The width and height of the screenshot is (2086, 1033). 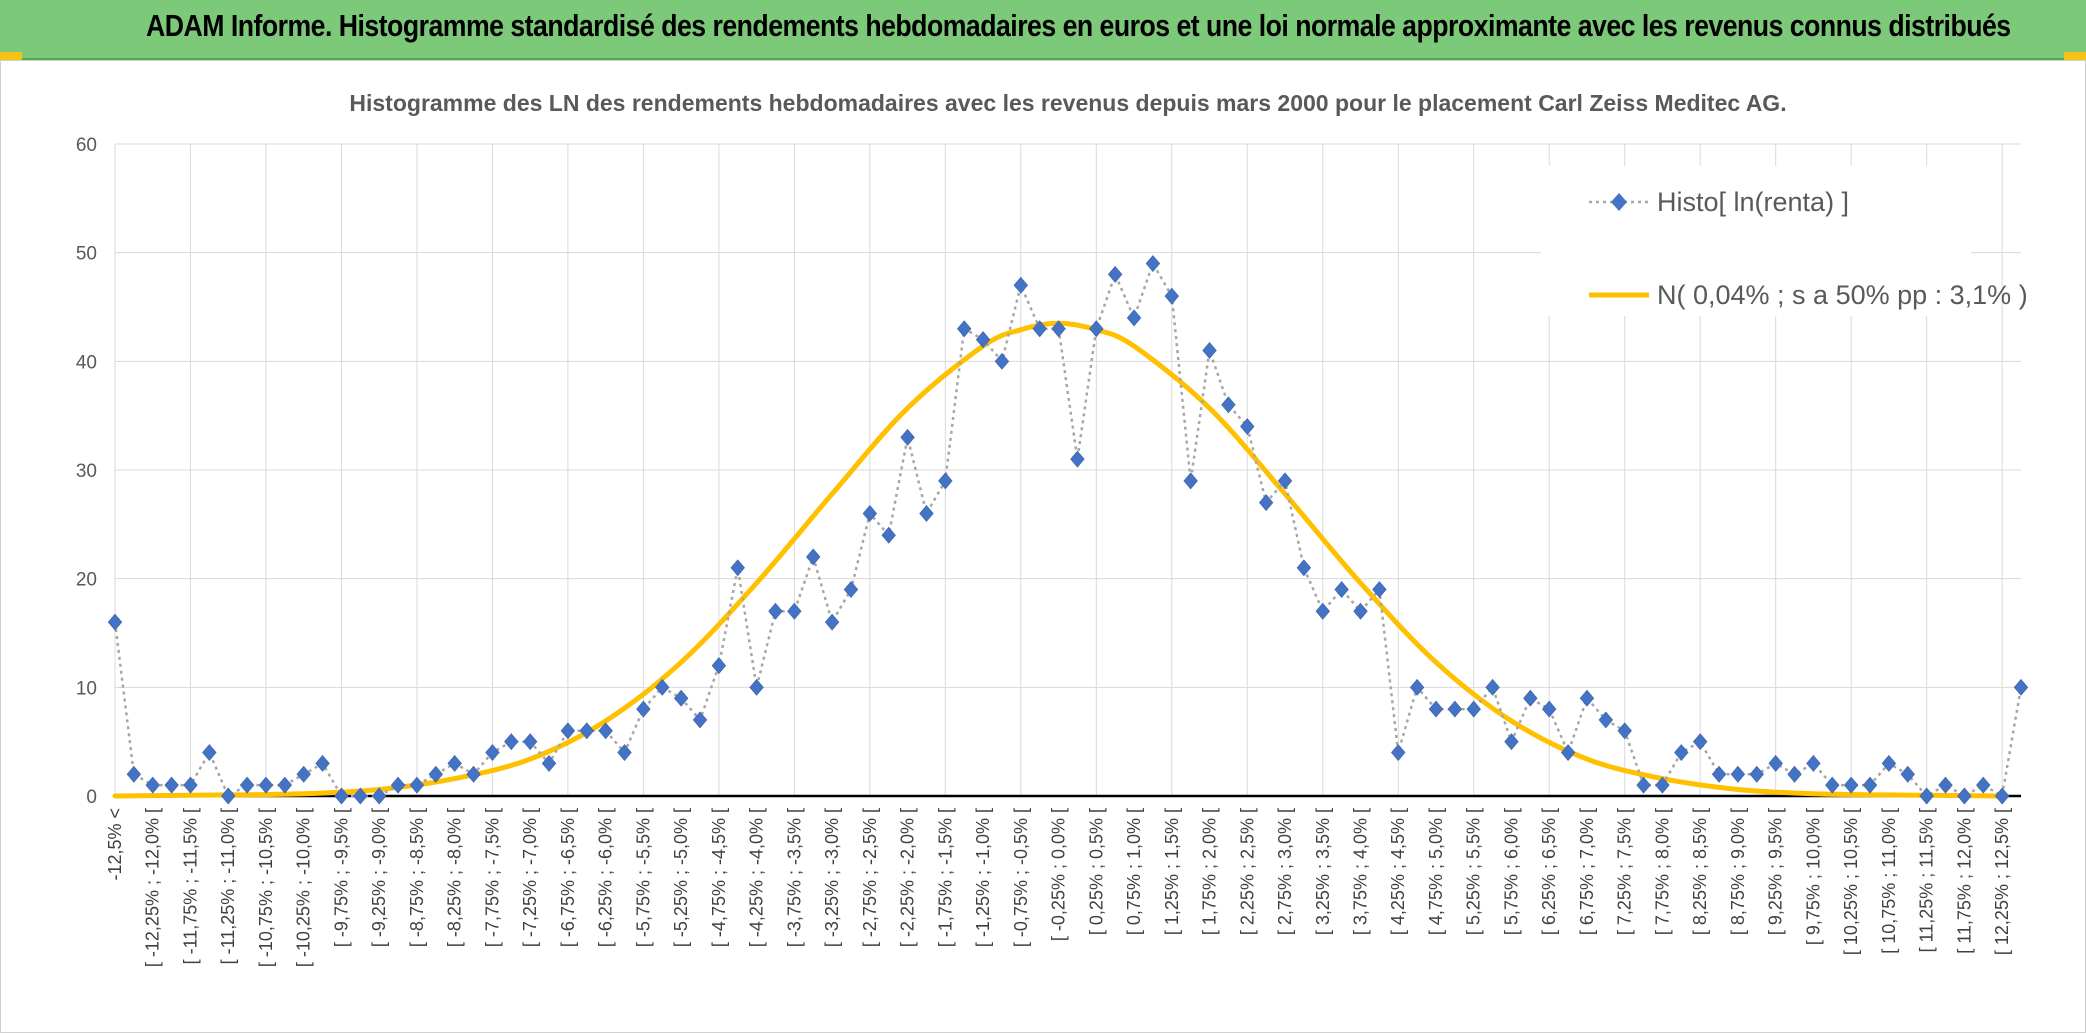 I want to click on x-tick-label: [ -4,75% ; -4,5% [, so click(x=719, y=877).